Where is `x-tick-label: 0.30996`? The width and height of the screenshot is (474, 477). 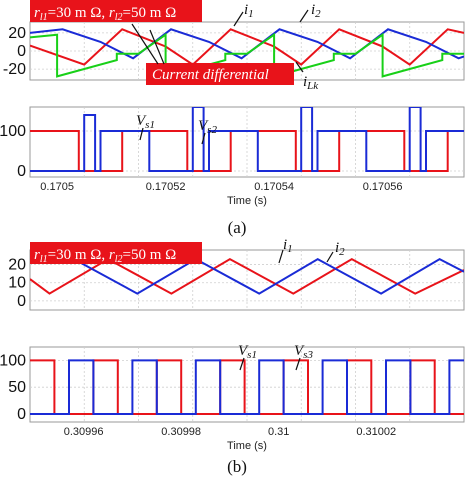
x-tick-label: 0.30996 is located at coordinates (84, 432).